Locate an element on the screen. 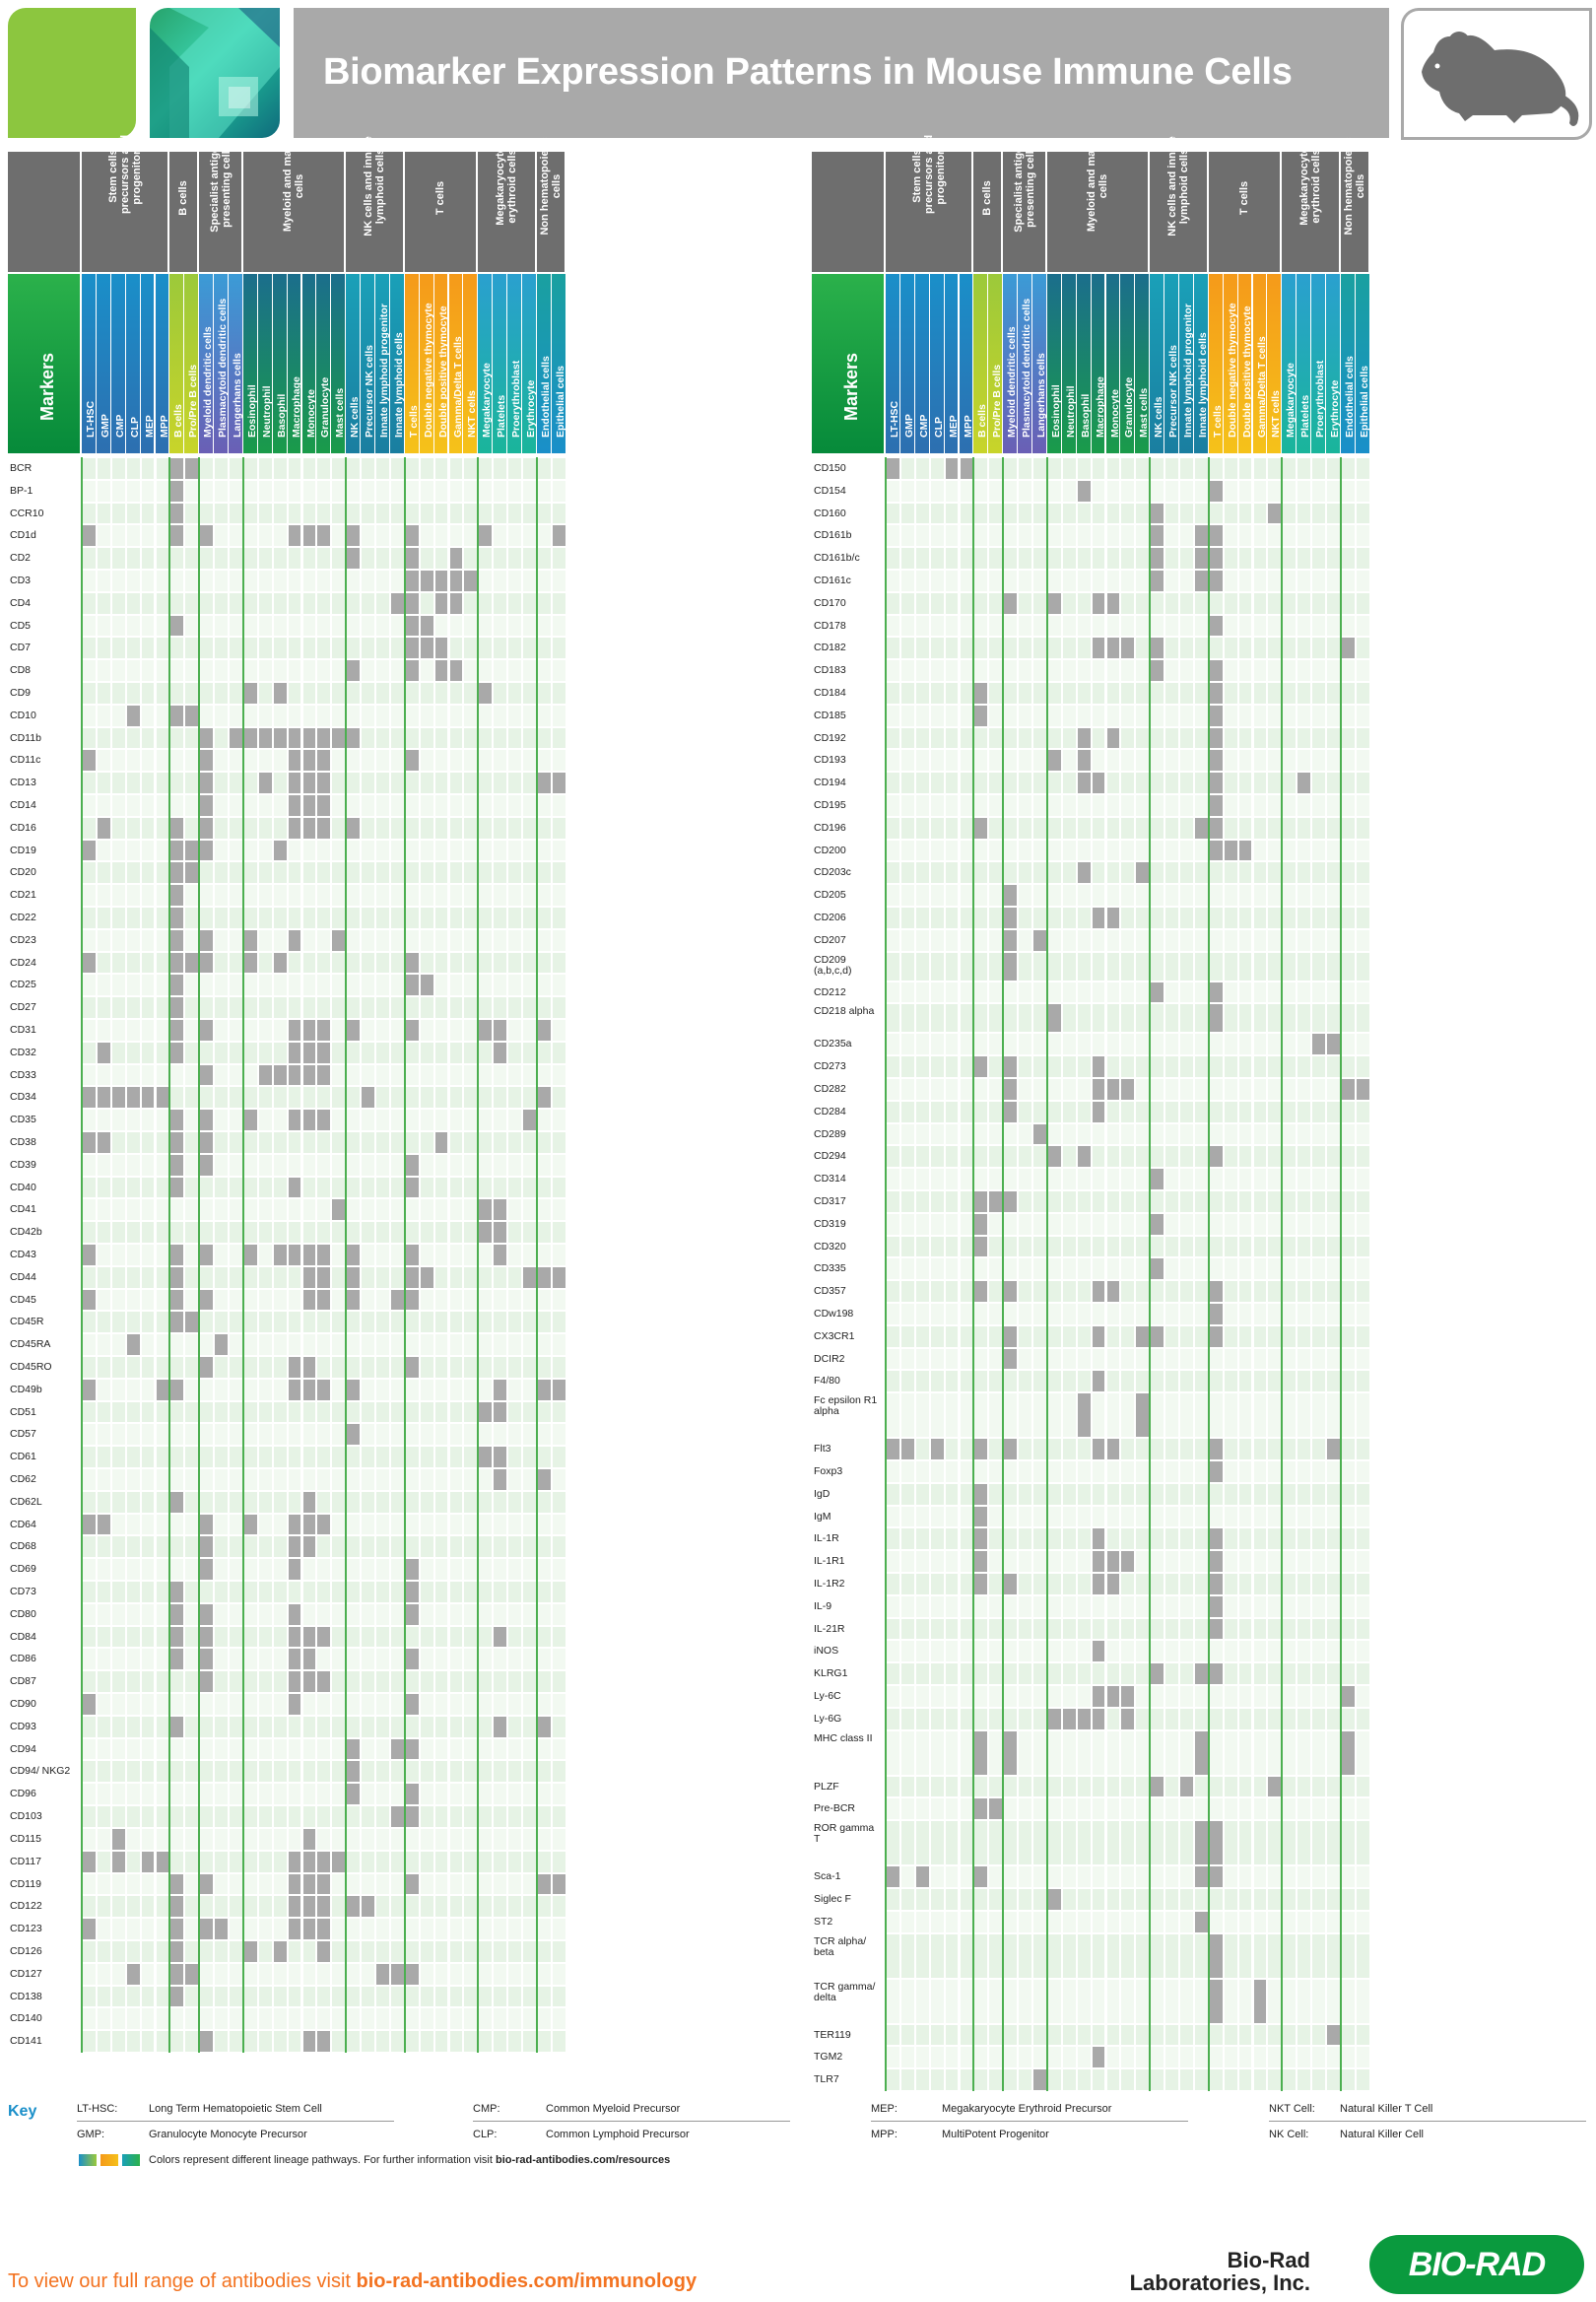 This screenshot has height=2302, width=1596. marker-label: CD45RO is located at coordinates (31, 1367).